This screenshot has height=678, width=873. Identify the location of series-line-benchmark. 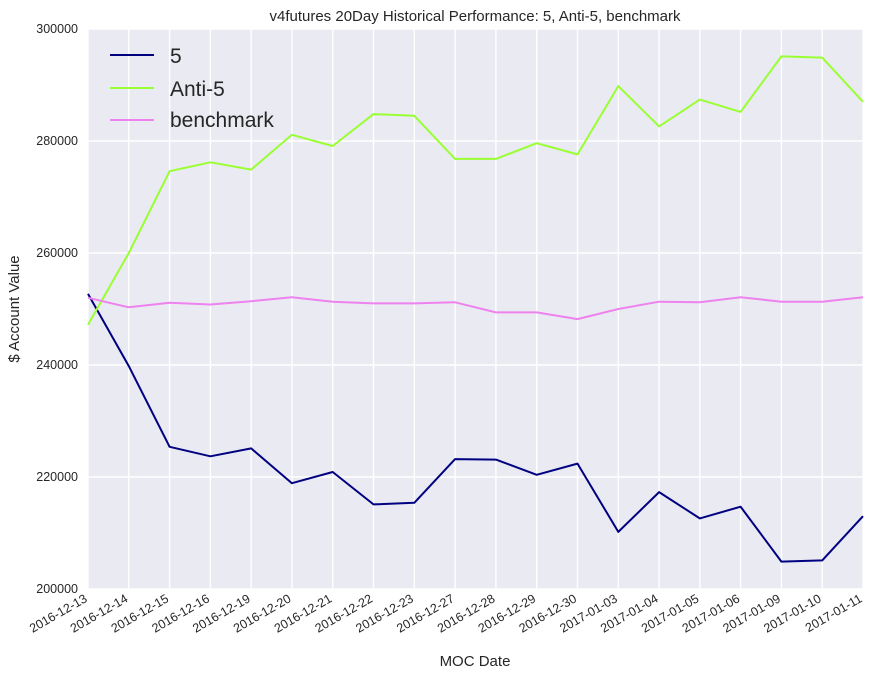
(475, 308).